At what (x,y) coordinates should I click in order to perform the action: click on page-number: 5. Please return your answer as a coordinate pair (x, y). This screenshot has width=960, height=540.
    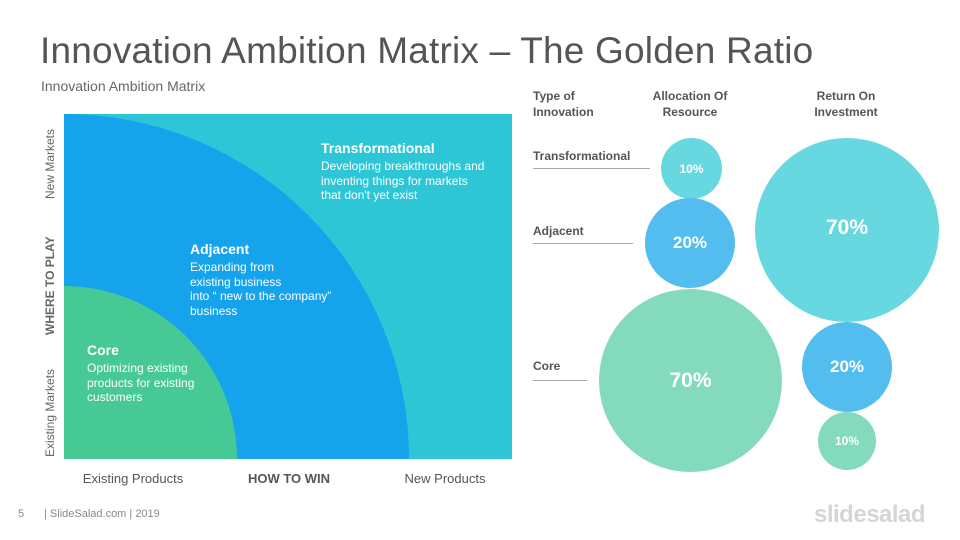
    Looking at the image, I should click on (21, 514).